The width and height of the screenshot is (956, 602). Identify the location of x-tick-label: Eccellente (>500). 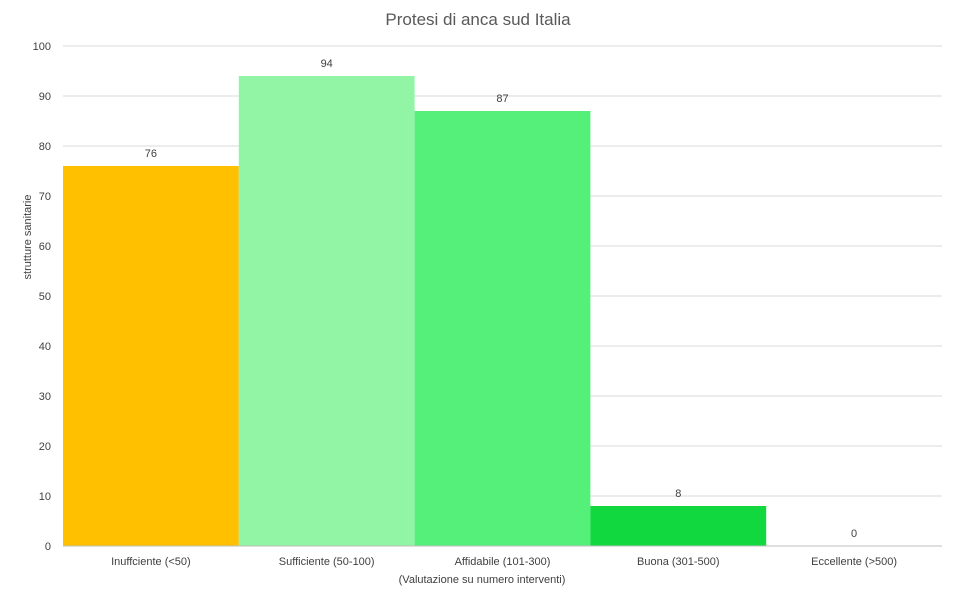
(854, 562).